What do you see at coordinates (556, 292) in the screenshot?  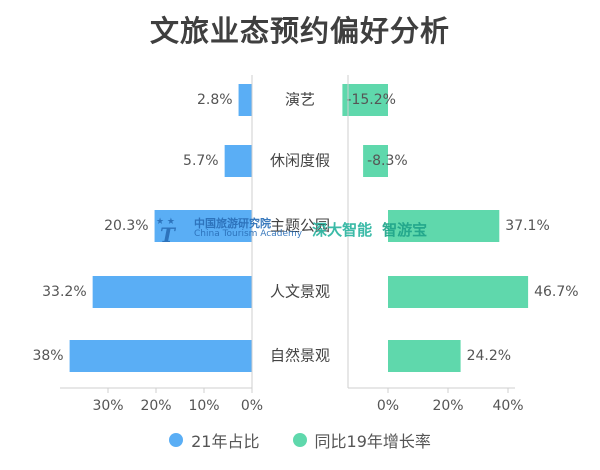 I see `right-bar-label: 46.7%` at bounding box center [556, 292].